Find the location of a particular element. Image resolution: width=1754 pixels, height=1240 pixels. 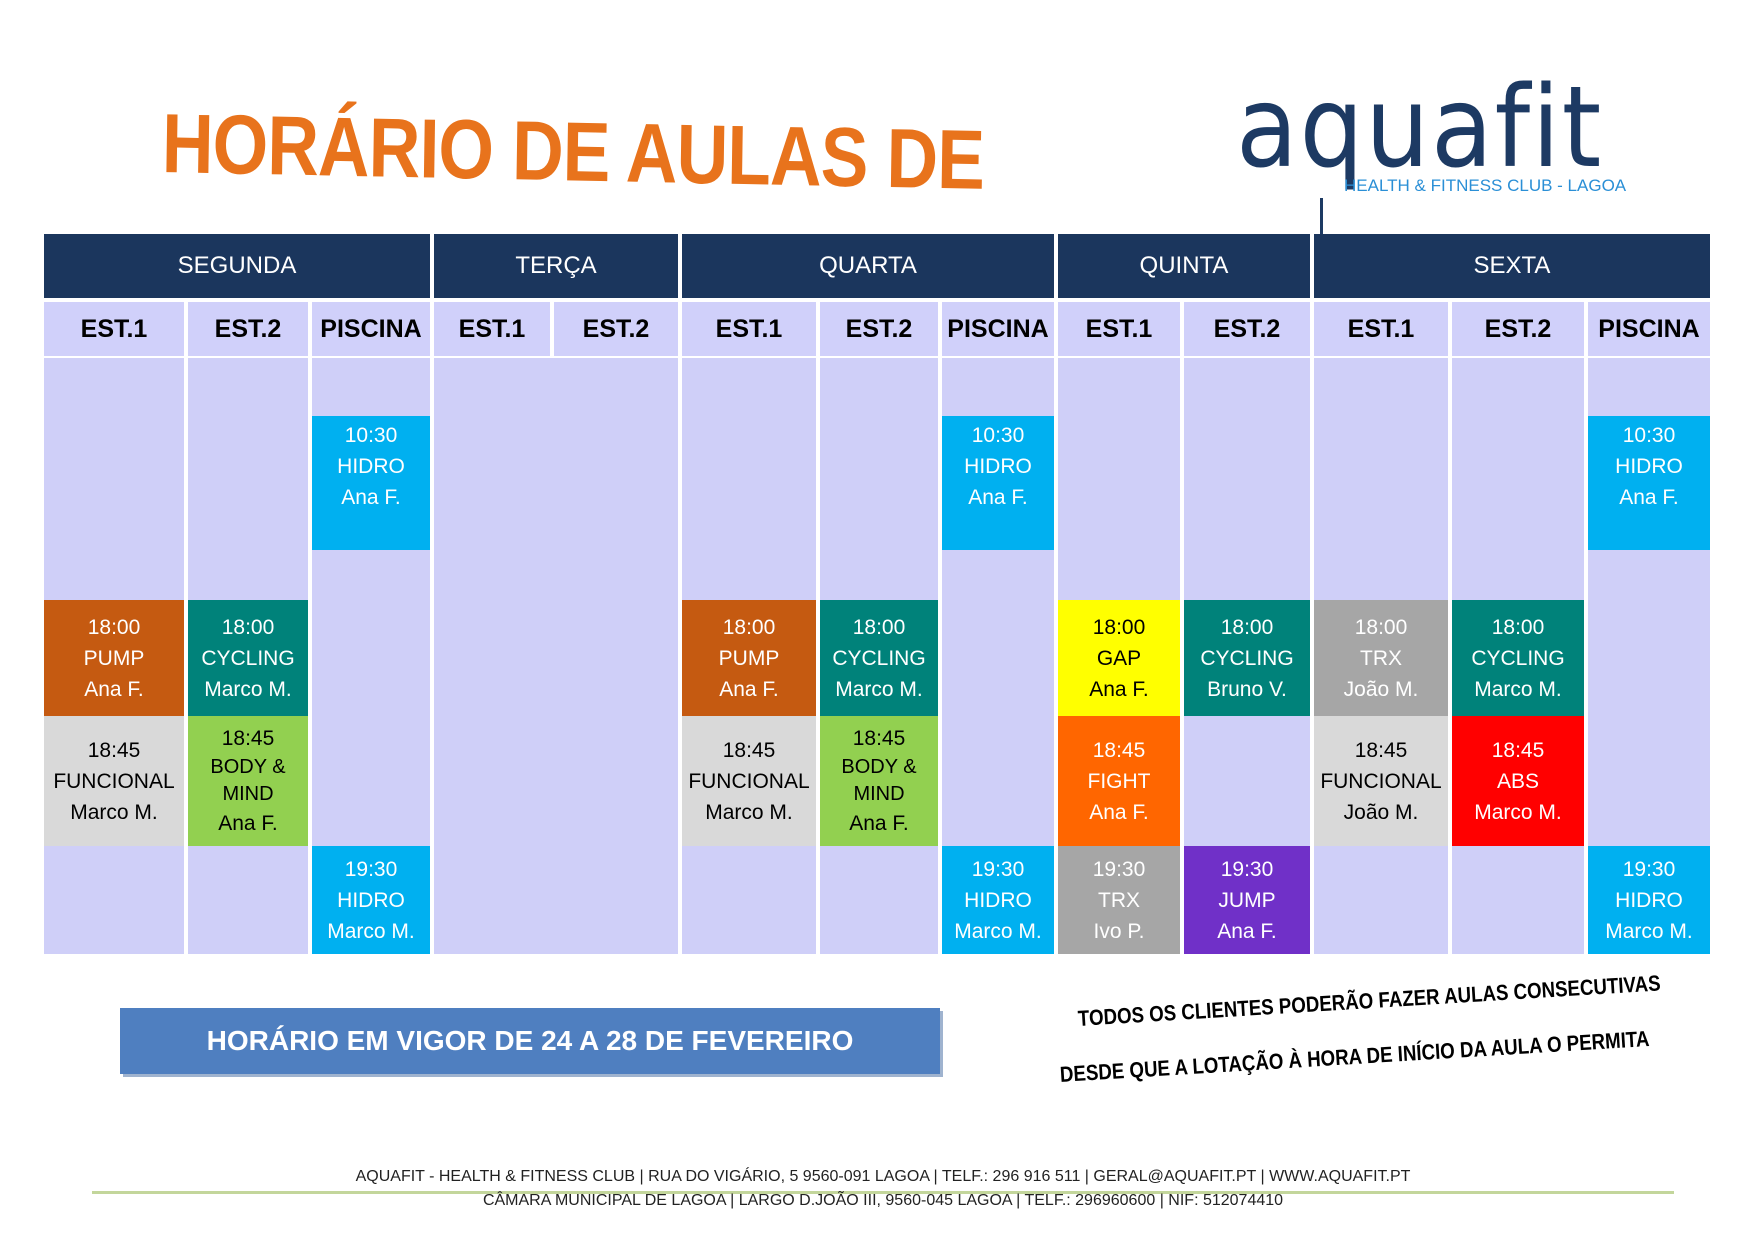

day-header-segunda: SEGUNDA is located at coordinates (237, 266).